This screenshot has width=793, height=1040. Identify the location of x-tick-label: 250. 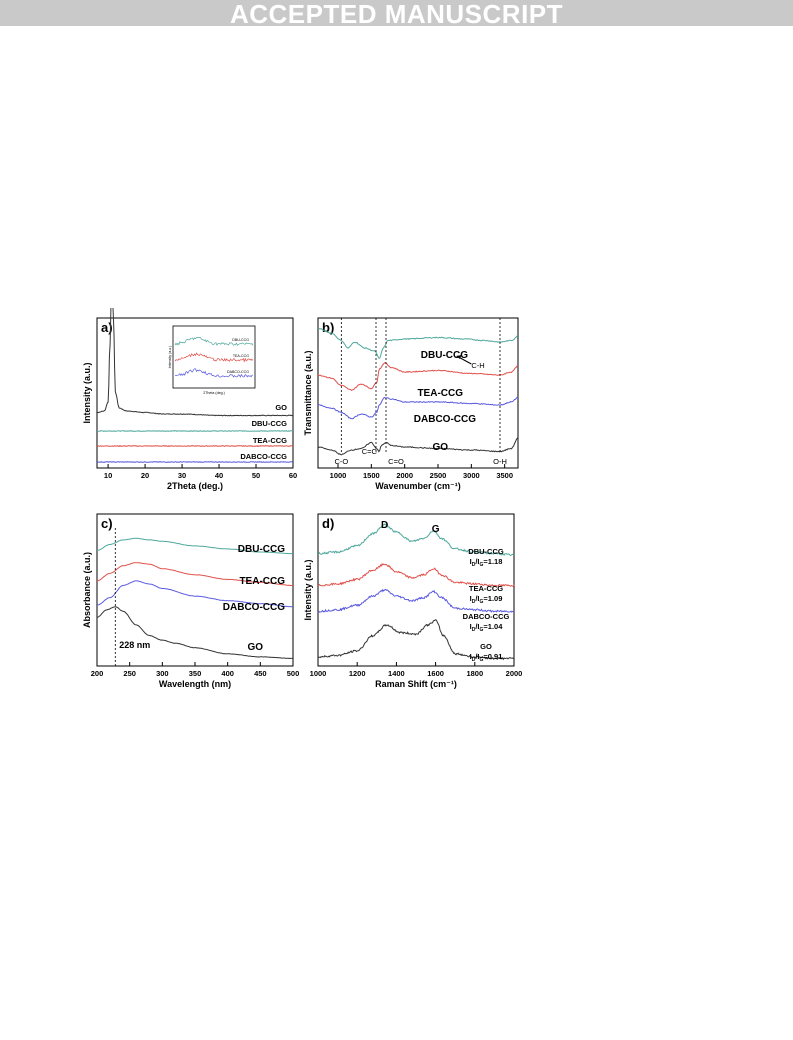
(129, 673).